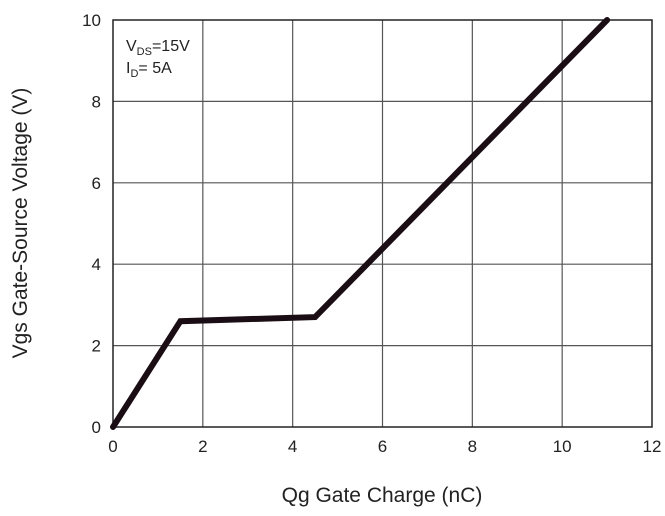 The image size is (665, 516). I want to click on x-tick-label: 8, so click(472, 446).